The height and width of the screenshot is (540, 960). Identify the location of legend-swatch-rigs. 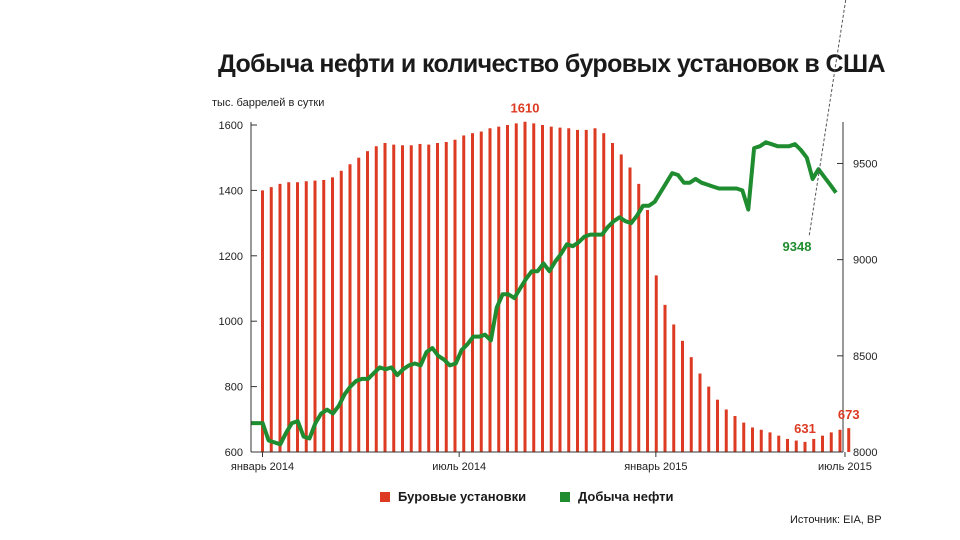
(385, 496).